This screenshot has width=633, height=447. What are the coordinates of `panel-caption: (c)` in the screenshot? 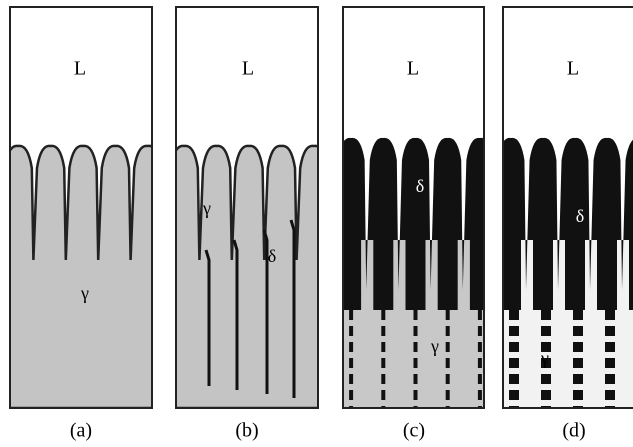 It's located at (414, 431).